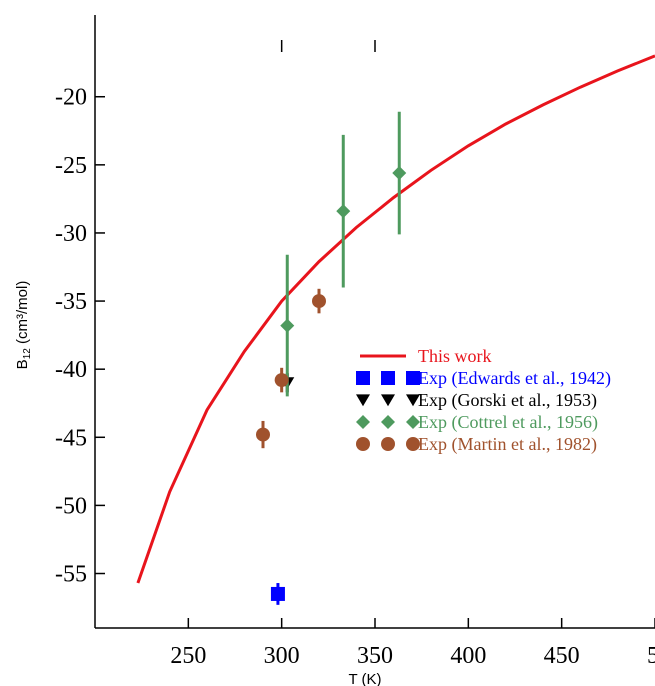  Describe the element at coordinates (71, 166) in the screenshot. I see `y-tick-label: -25` at that location.